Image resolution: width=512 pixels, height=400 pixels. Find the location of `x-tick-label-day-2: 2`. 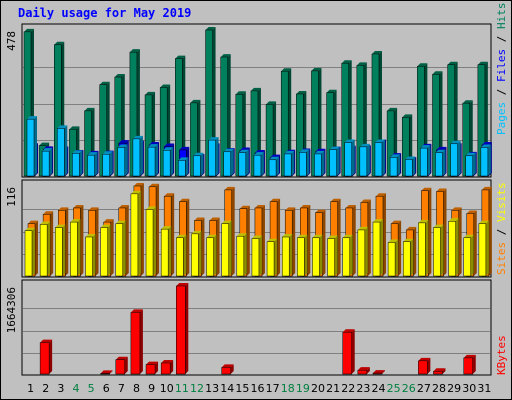

x-tick-label-day-2: 2 is located at coordinates (45, 388).